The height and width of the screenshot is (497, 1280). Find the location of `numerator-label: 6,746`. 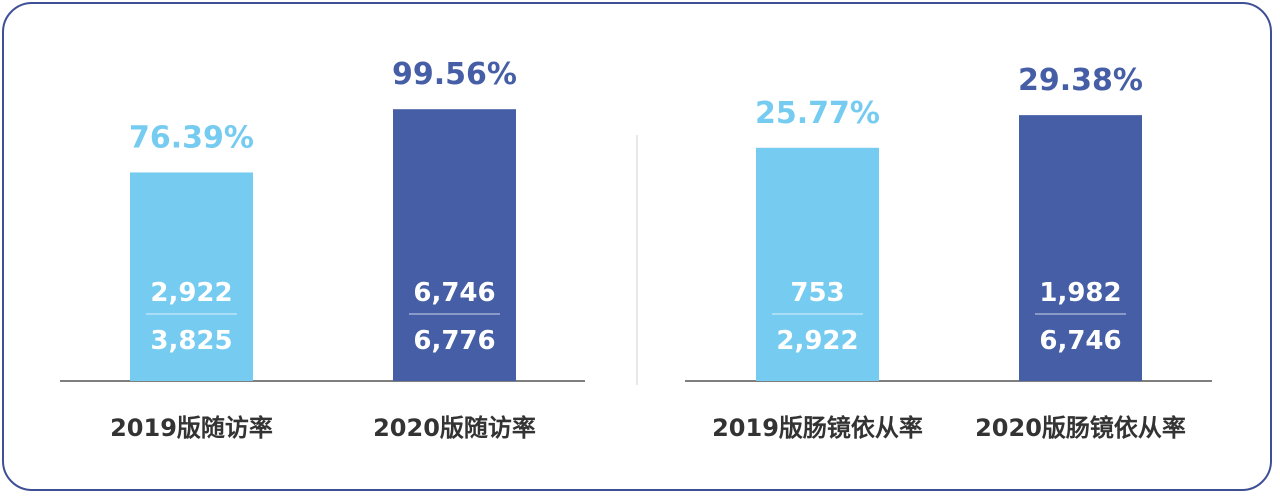

numerator-label: 6,746 is located at coordinates (454, 293).